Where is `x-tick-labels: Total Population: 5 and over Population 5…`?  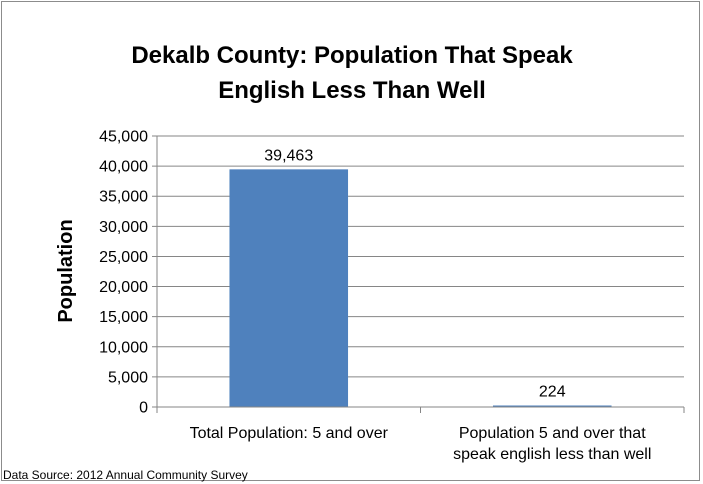
x-tick-labels: Total Population: 5 and over Population 5… is located at coordinates (421, 444).